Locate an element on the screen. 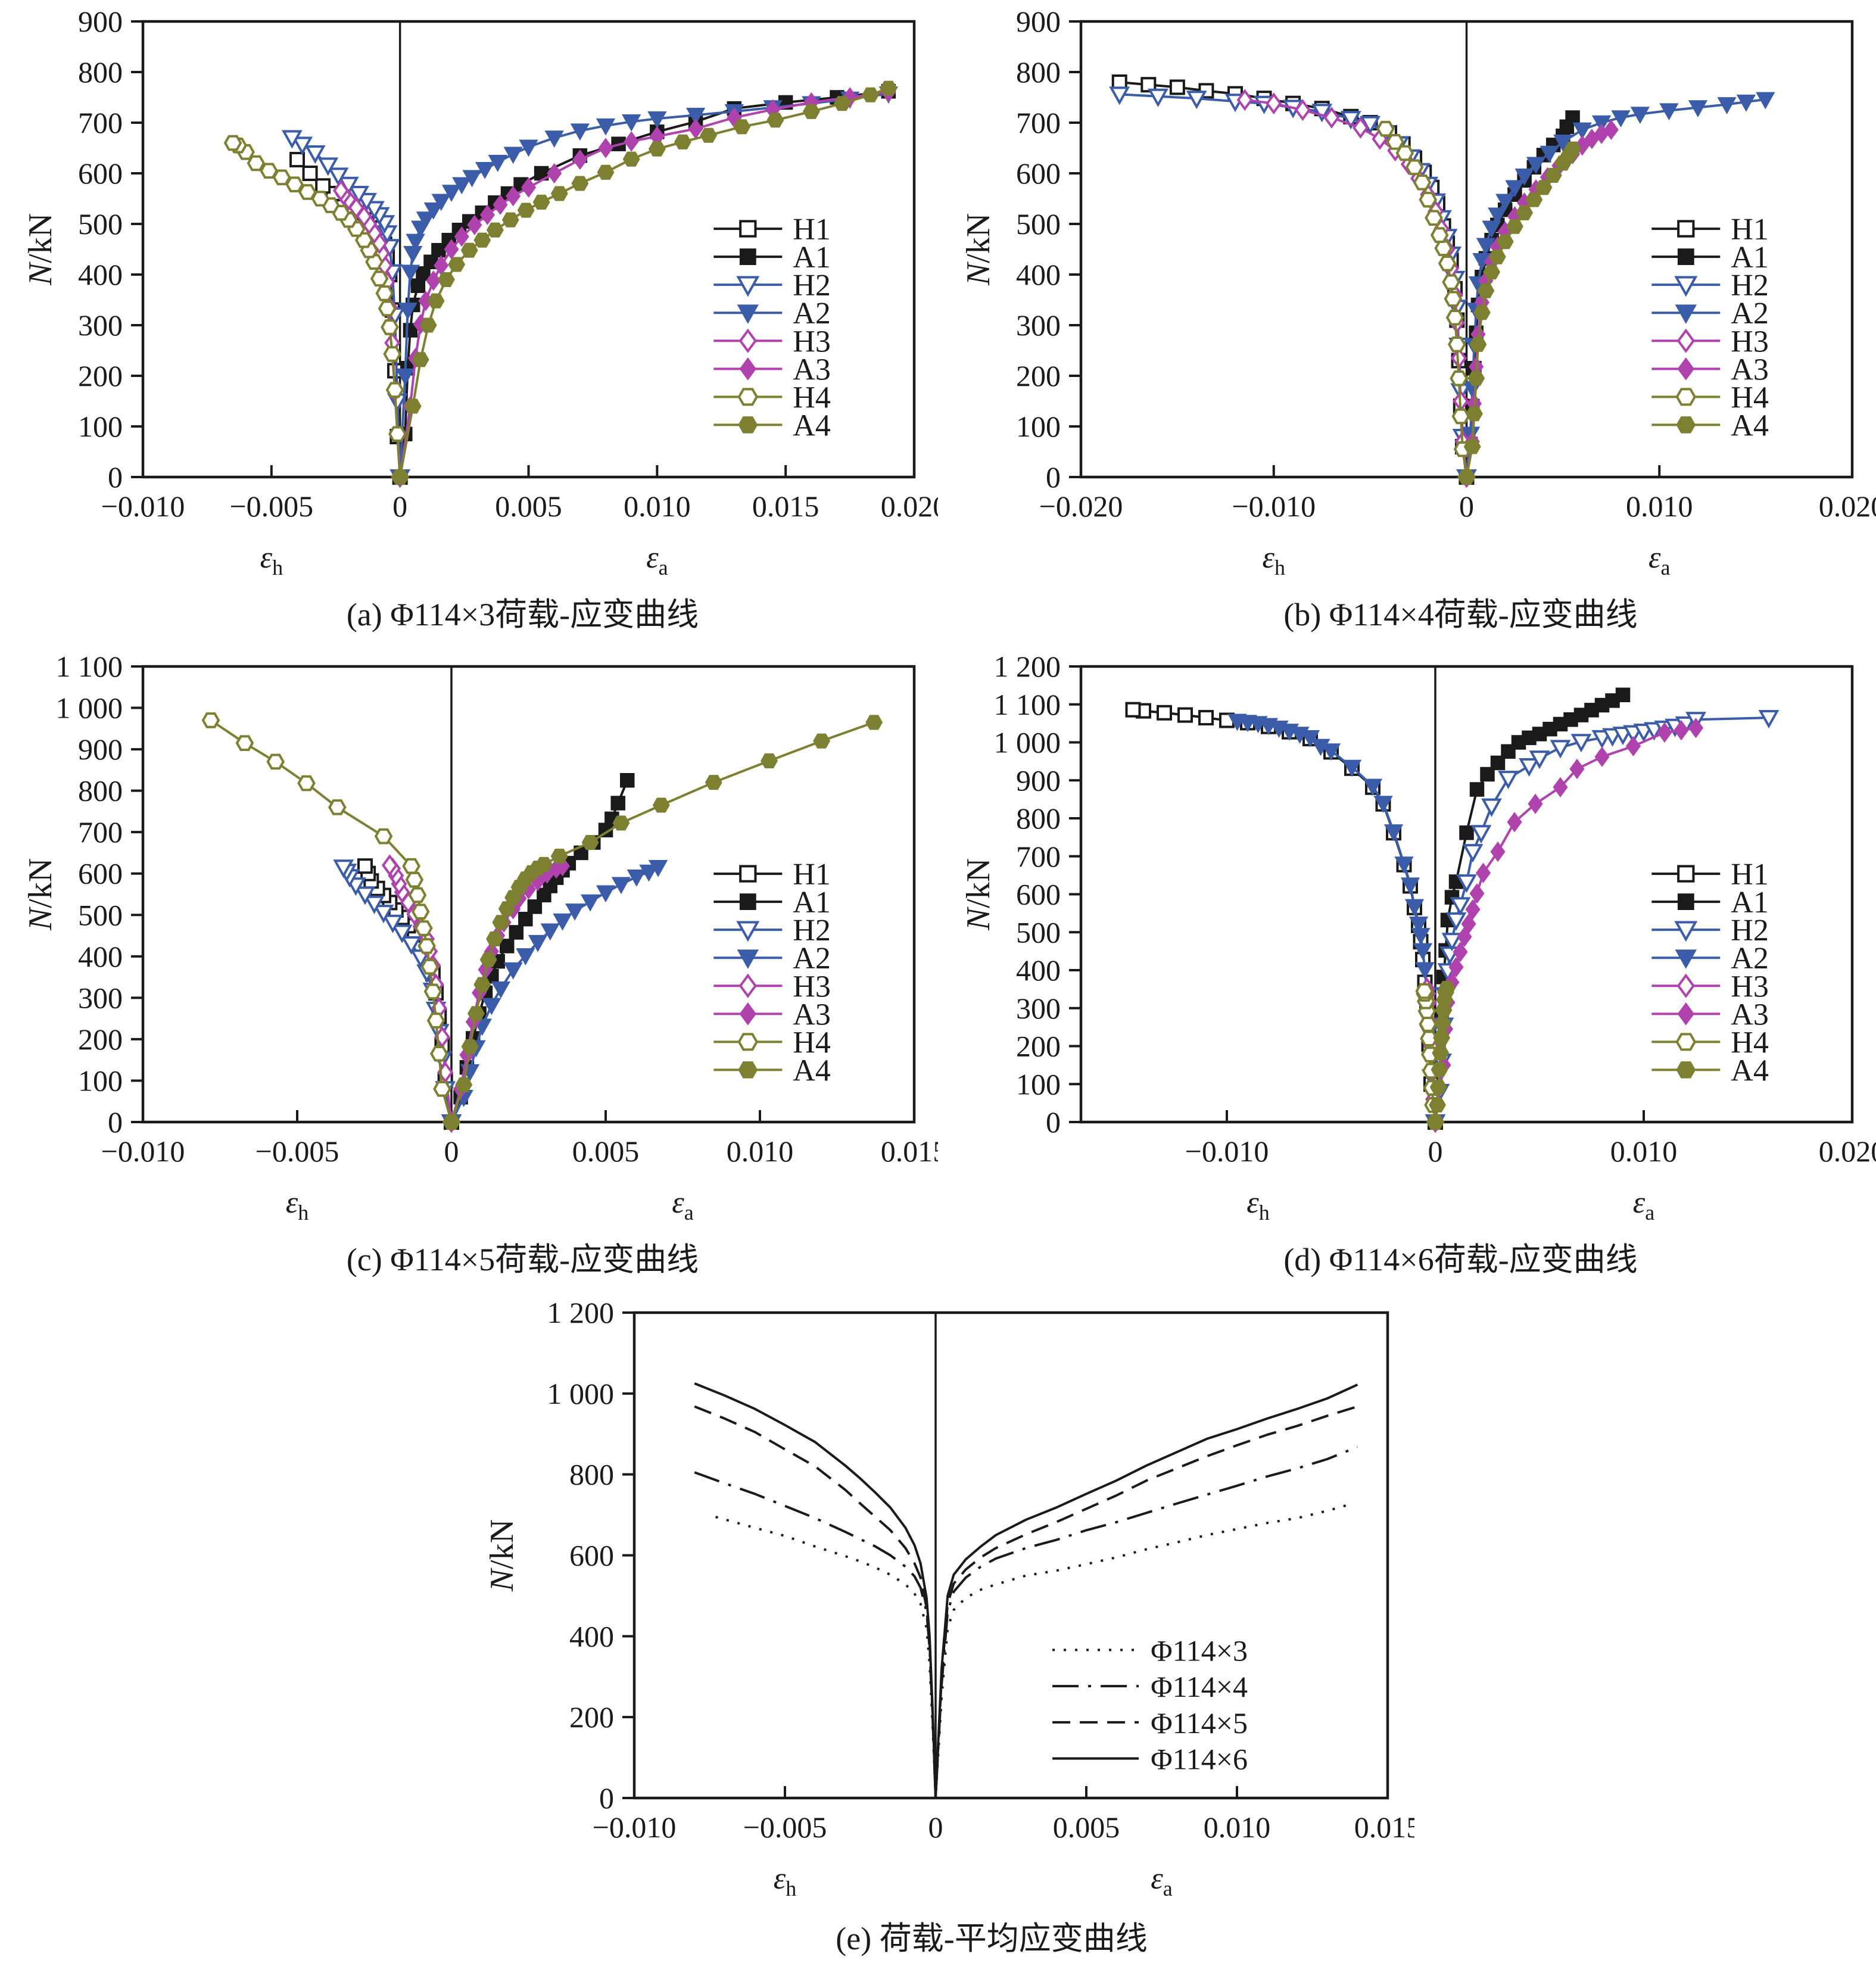 This screenshot has width=1876, height=1988. x-tick-label: 0.005 is located at coordinates (606, 1151).